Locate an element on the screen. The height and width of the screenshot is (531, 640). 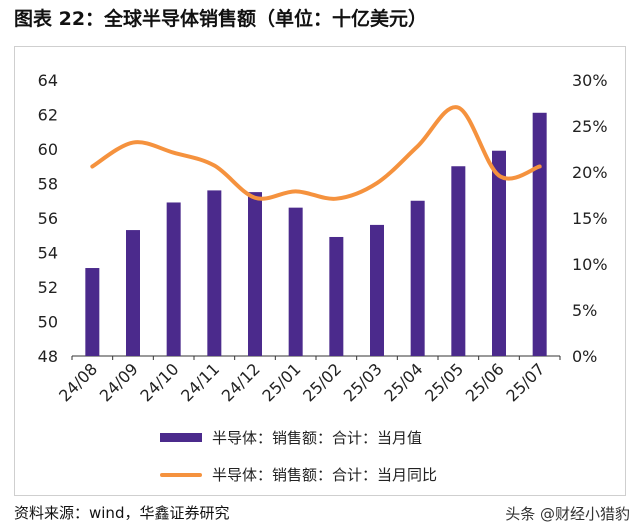
source-note: 资料来源：wind，华鑫证券研究 is located at coordinates (122, 513).